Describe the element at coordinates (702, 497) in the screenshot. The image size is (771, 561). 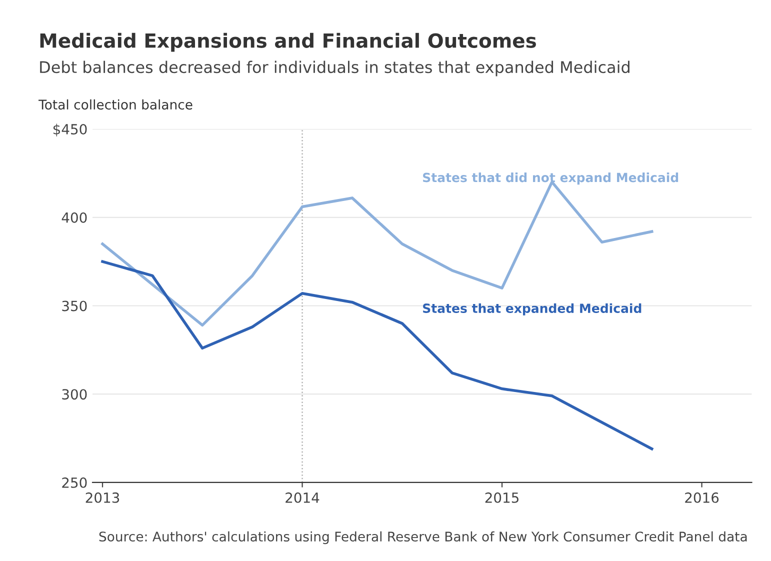
I see `x-tick-label: 2016` at that location.